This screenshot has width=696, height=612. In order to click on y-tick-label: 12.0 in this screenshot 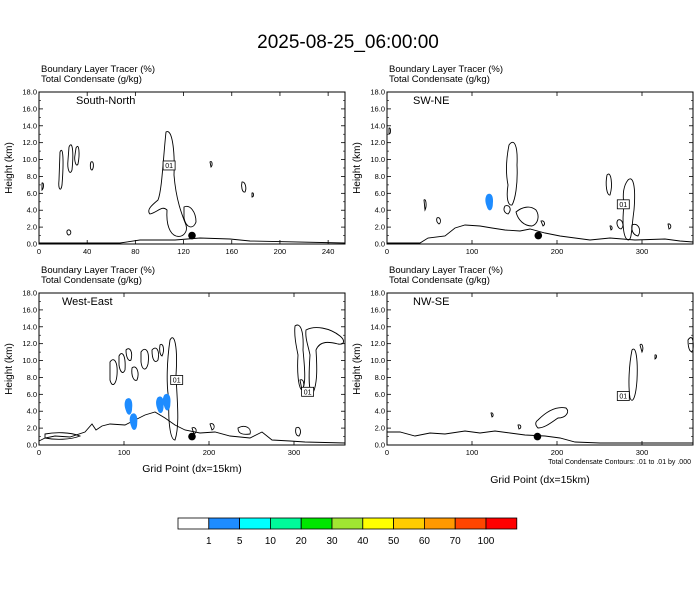, I will do `click(377, 142)`.